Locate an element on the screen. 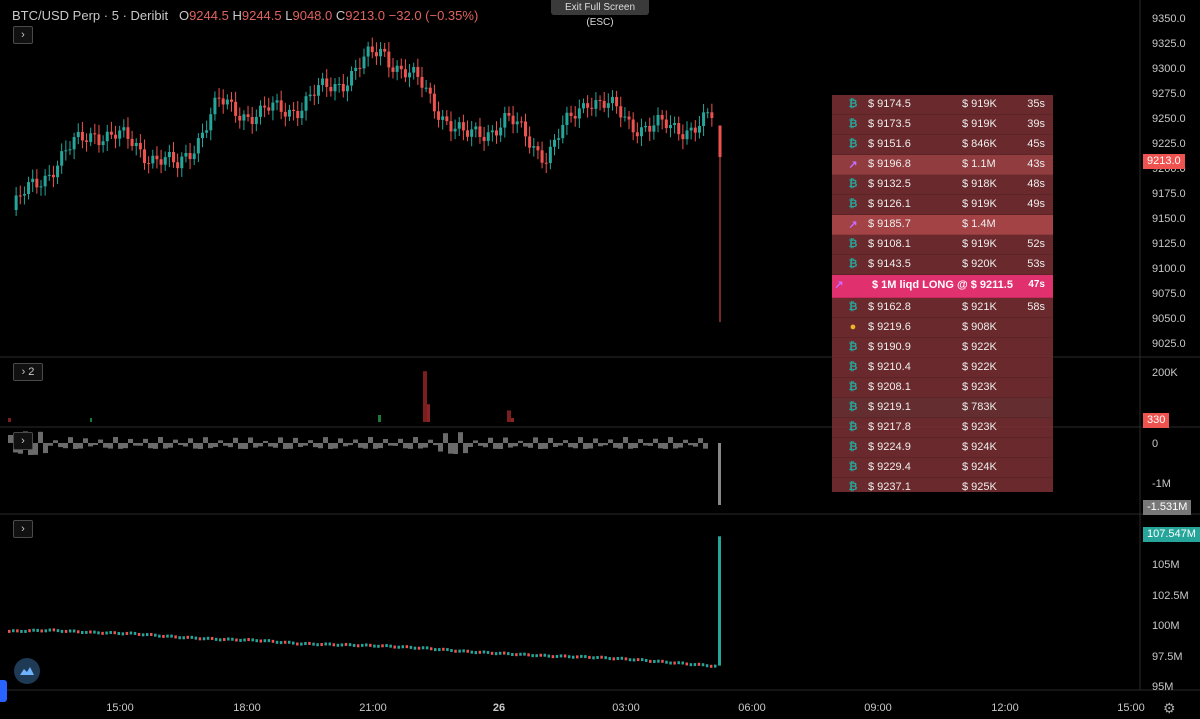 This screenshot has height=719, width=1200. trade-row: ₿ $ 9162.8 $ 921K 58s is located at coordinates (942, 308).